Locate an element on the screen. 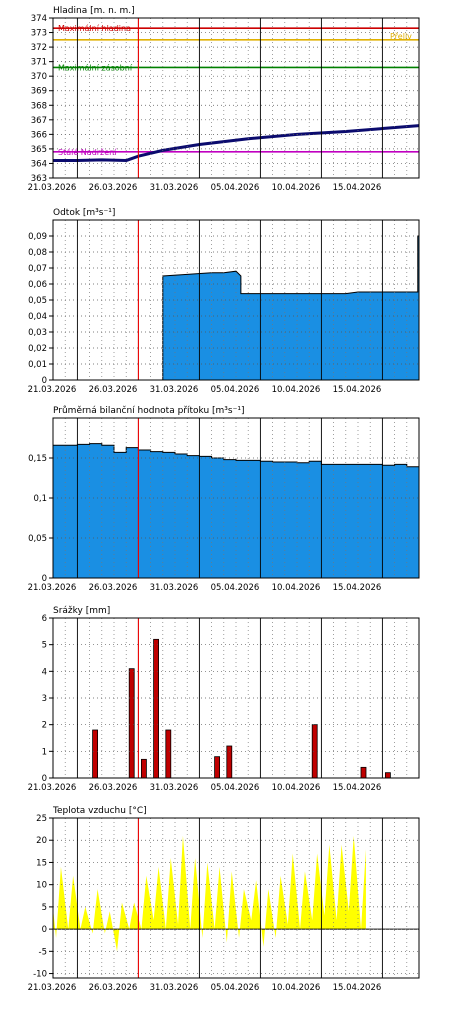  odtok-title: Odtok [m³s⁻¹] is located at coordinates (84, 213).